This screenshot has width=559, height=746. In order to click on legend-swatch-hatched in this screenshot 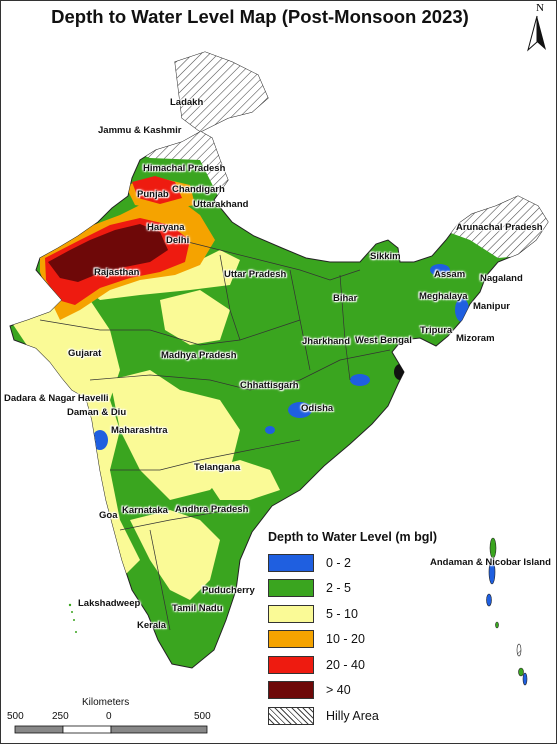, I will do `click(291, 715)`.